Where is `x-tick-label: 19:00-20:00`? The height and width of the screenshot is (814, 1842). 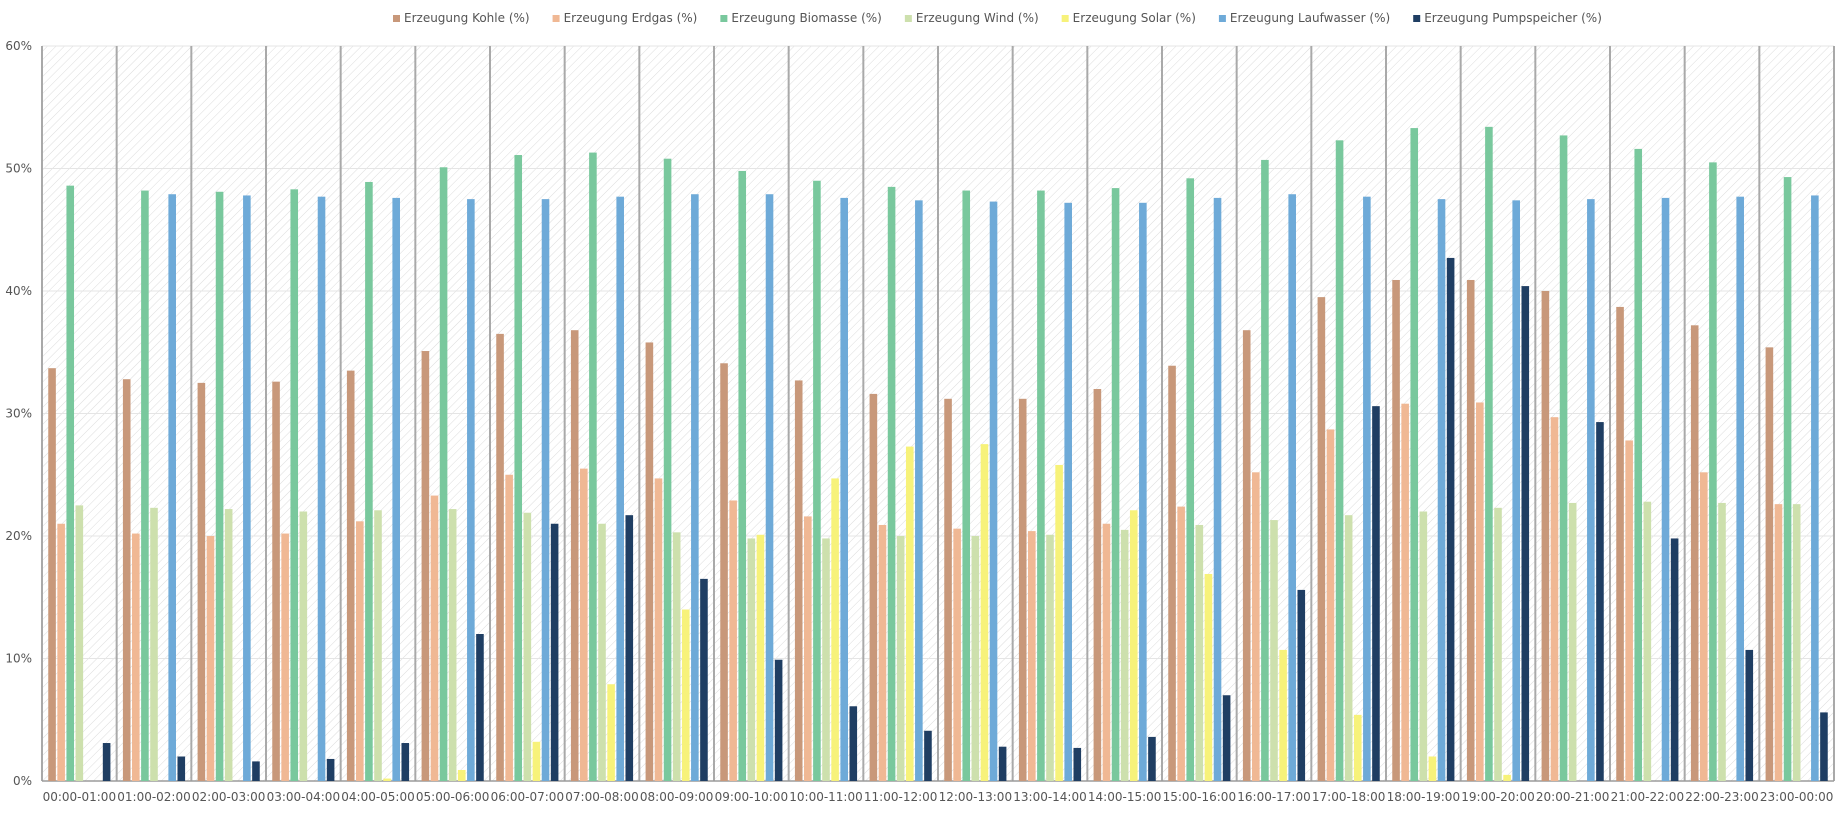
x-tick-label: 19:00-20:00 is located at coordinates (1498, 797).